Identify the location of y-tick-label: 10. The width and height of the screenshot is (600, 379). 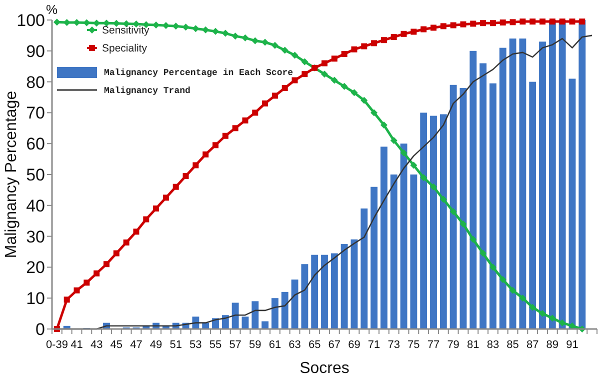
(35, 298).